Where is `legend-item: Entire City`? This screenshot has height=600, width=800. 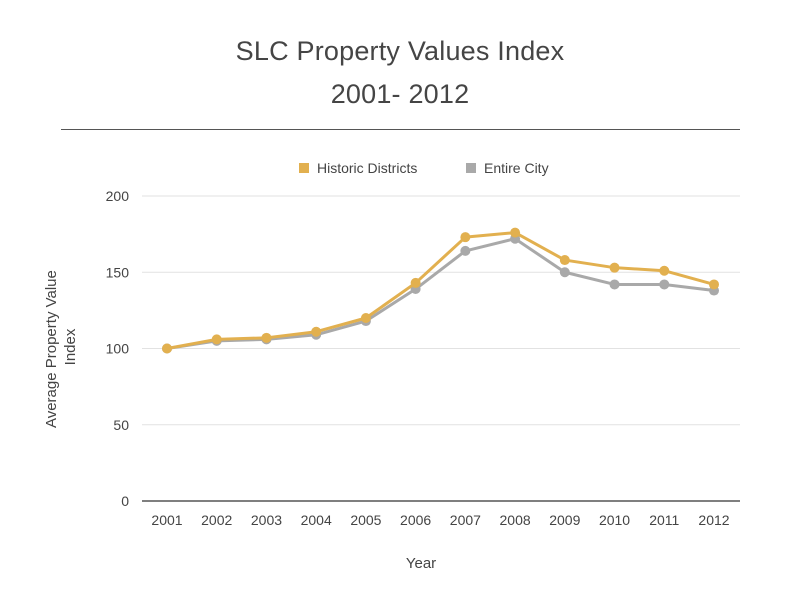 legend-item: Entire City is located at coordinates (507, 168).